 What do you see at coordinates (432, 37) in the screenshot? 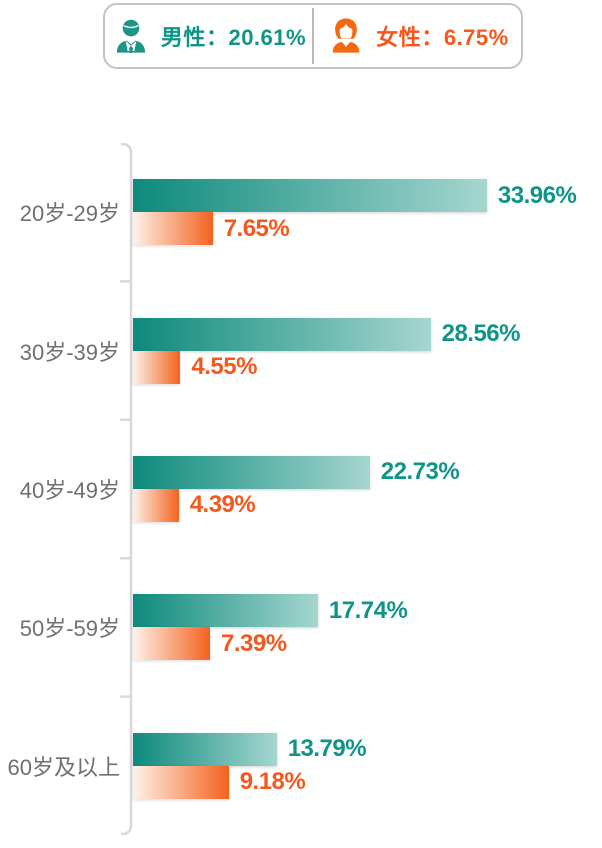
I see `legend-female-colon: ：` at bounding box center [432, 37].